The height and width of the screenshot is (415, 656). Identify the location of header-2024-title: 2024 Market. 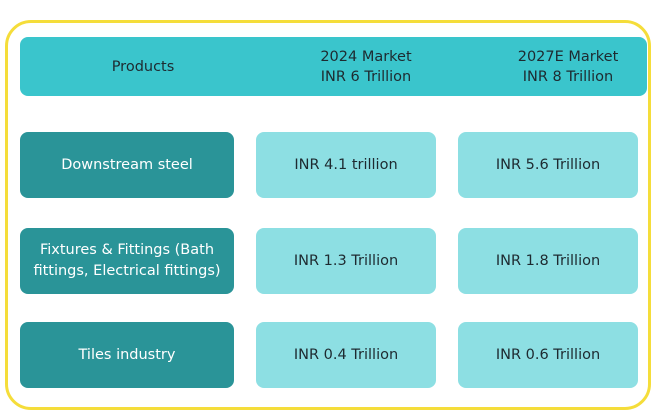
(366, 56).